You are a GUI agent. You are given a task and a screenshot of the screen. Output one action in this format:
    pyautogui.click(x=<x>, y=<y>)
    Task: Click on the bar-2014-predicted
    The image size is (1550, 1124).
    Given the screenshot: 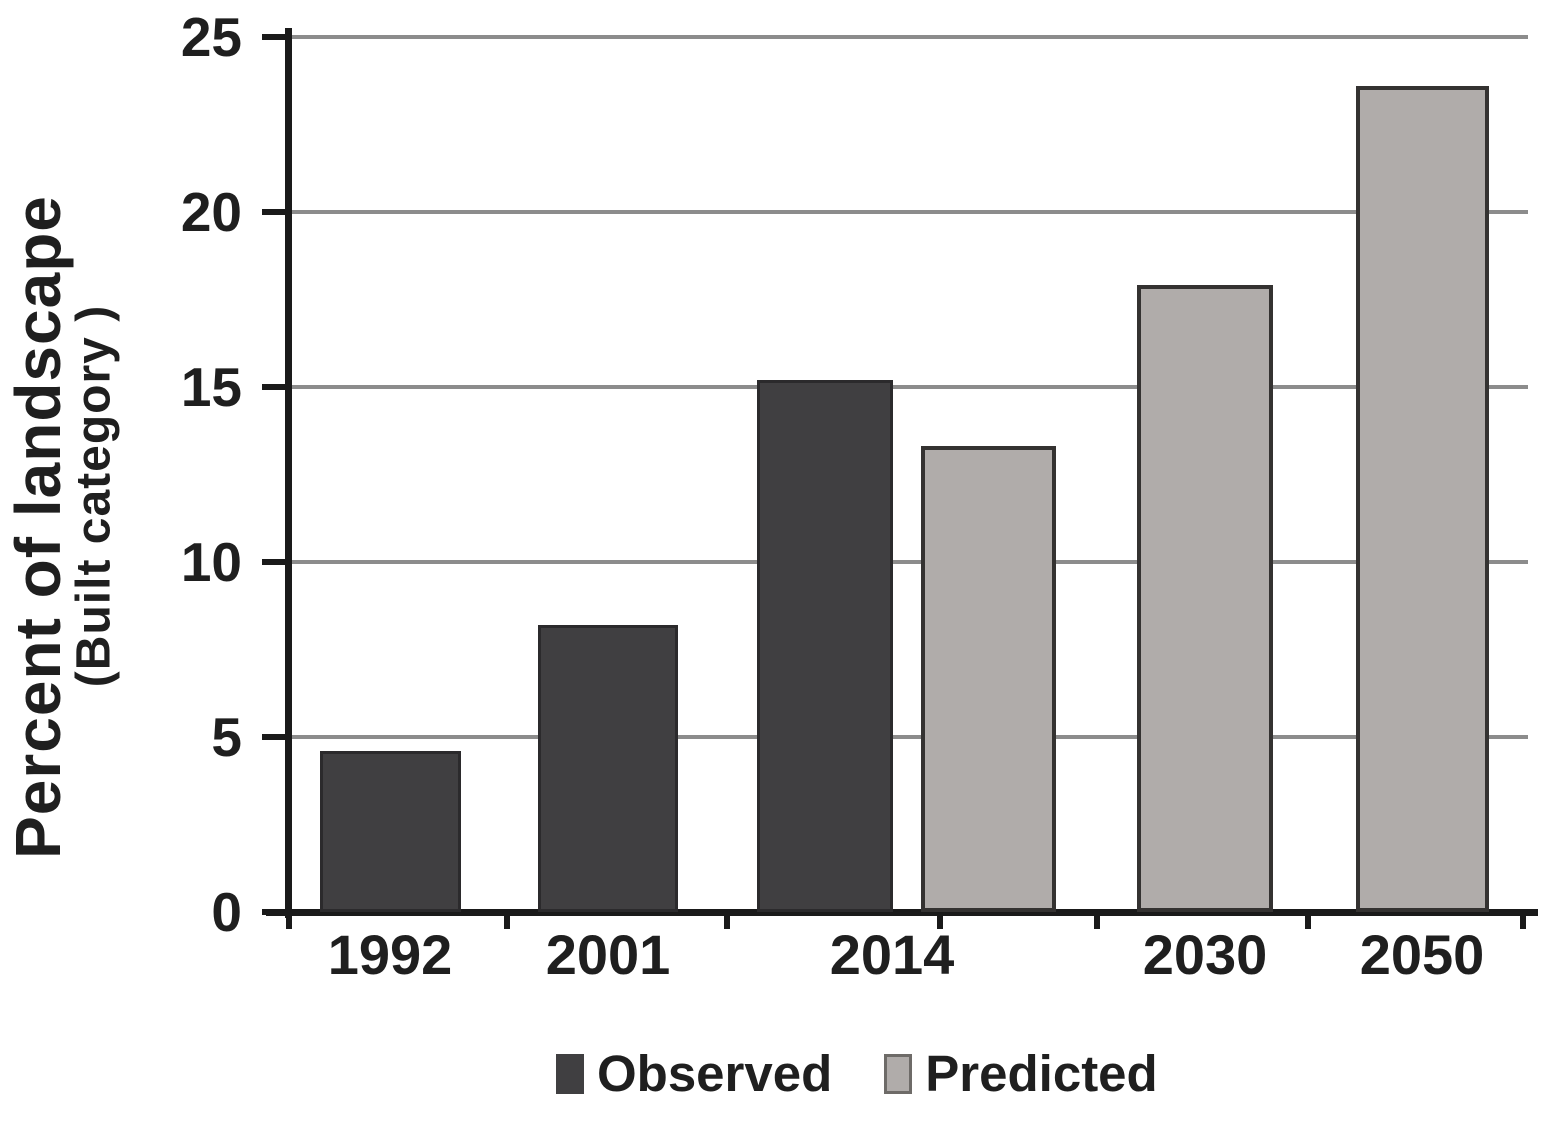 What is the action you would take?
    pyautogui.click(x=988, y=679)
    